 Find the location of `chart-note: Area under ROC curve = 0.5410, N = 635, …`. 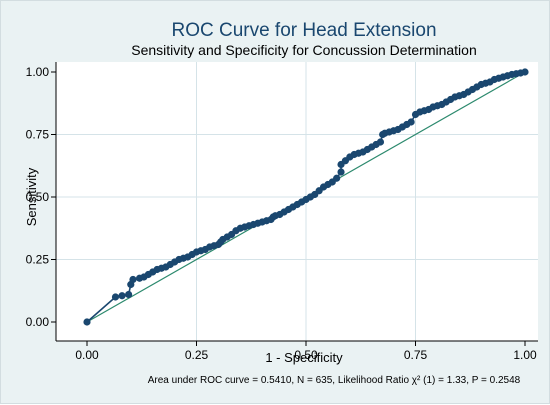

chart-note: Area under ROC curve = 0.5410, N = 635, … is located at coordinates (334, 380).